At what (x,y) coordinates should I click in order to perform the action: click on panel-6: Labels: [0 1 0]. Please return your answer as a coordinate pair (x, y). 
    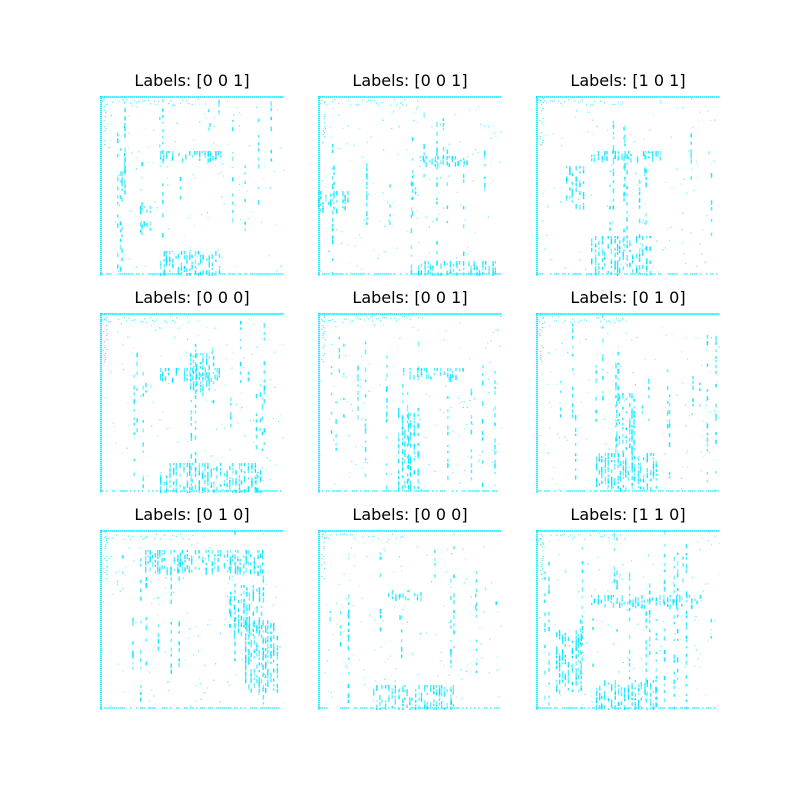
    Looking at the image, I should click on (628, 397).